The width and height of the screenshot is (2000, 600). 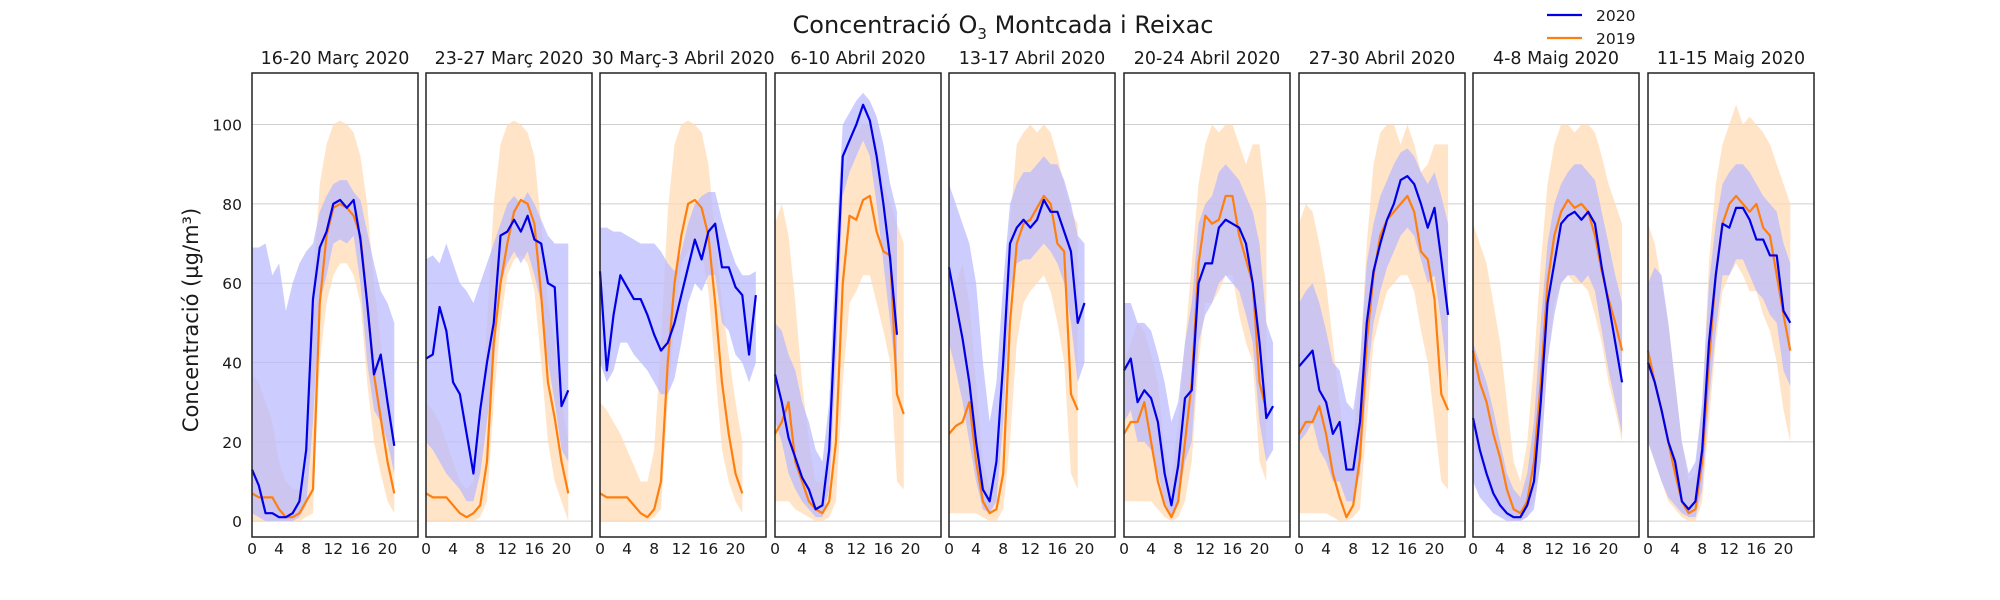 What do you see at coordinates (232, 284) in the screenshot?
I see `y-tick-label: 60` at bounding box center [232, 284].